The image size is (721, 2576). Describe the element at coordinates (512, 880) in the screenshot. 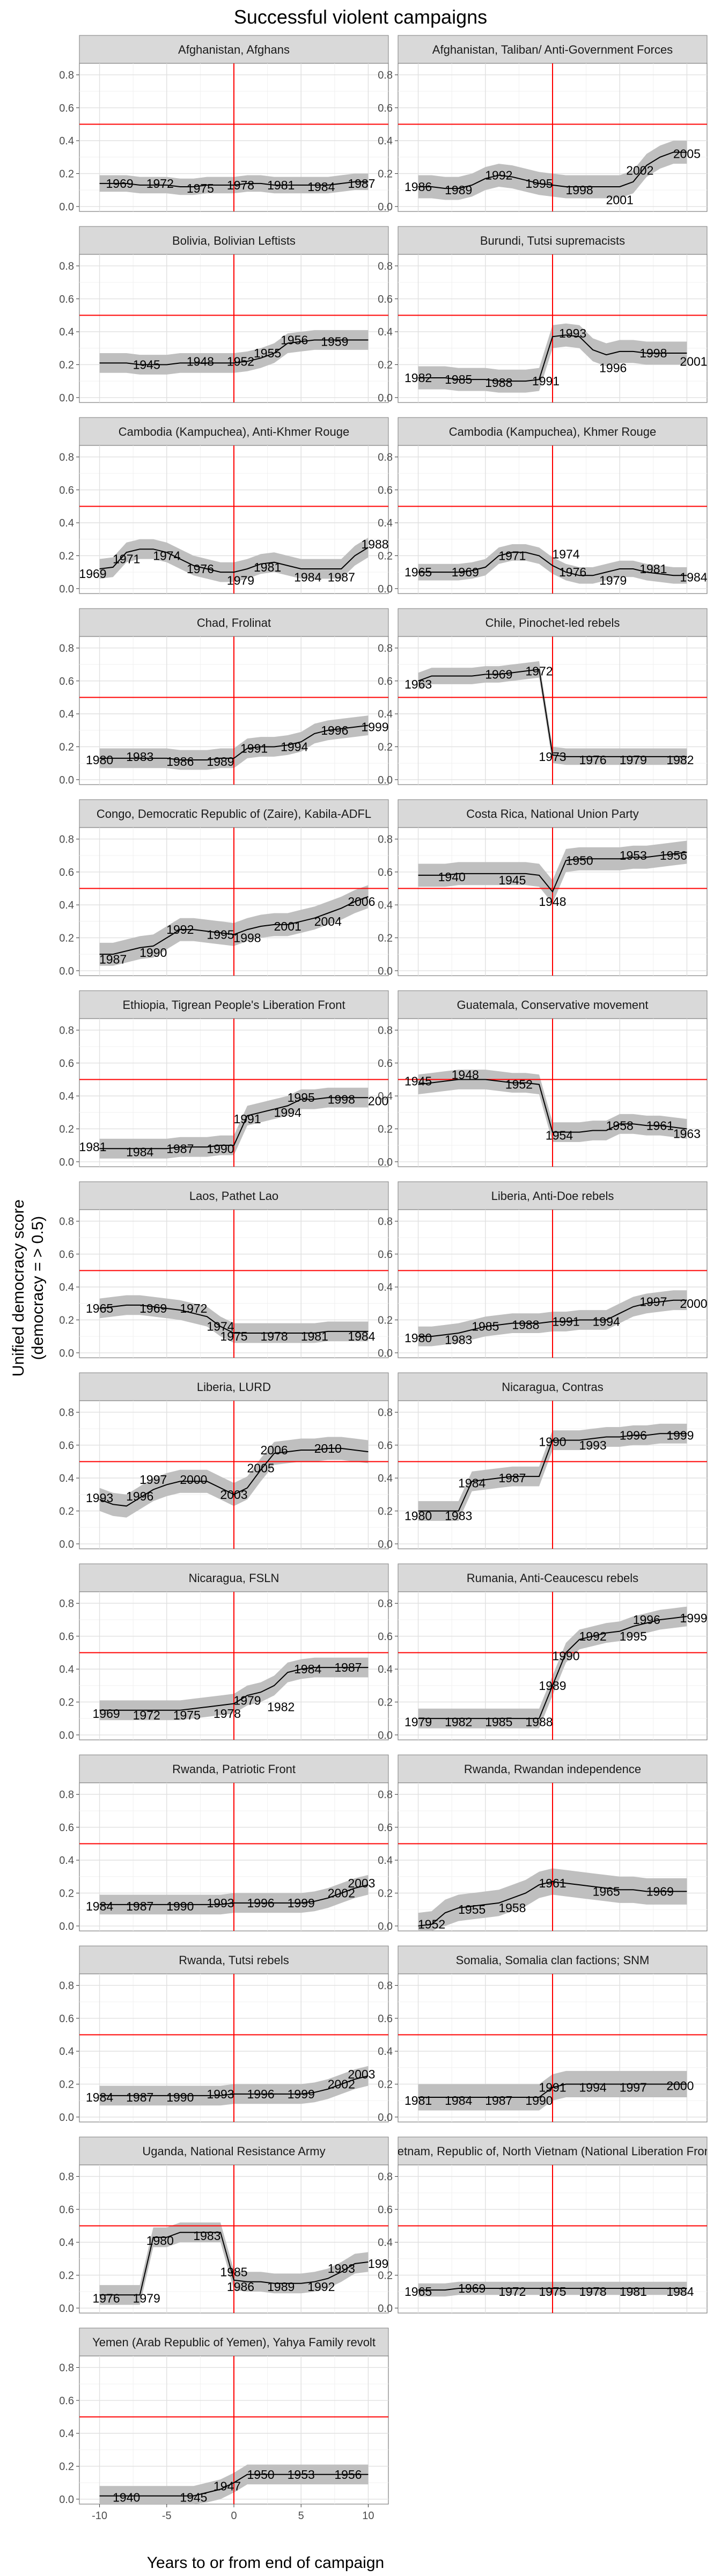

I see `year-label: 1945` at that location.